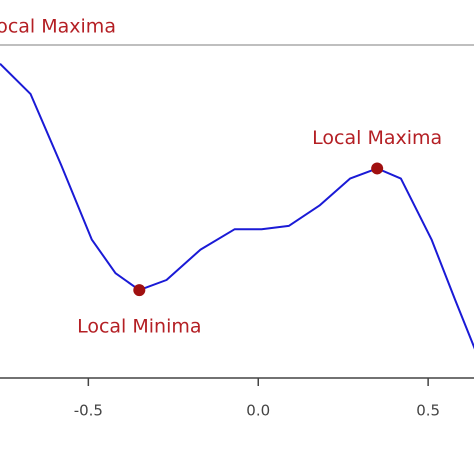 The height and width of the screenshot is (474, 474). What do you see at coordinates (428, 411) in the screenshot?
I see `x-tick-label: 0.5` at bounding box center [428, 411].